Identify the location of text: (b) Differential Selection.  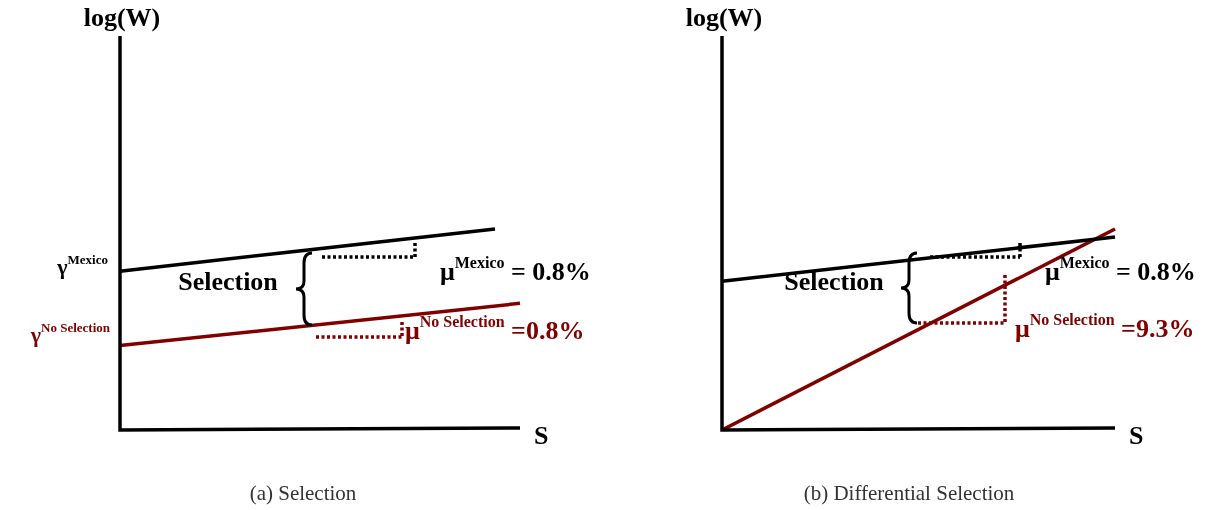
(909, 493).